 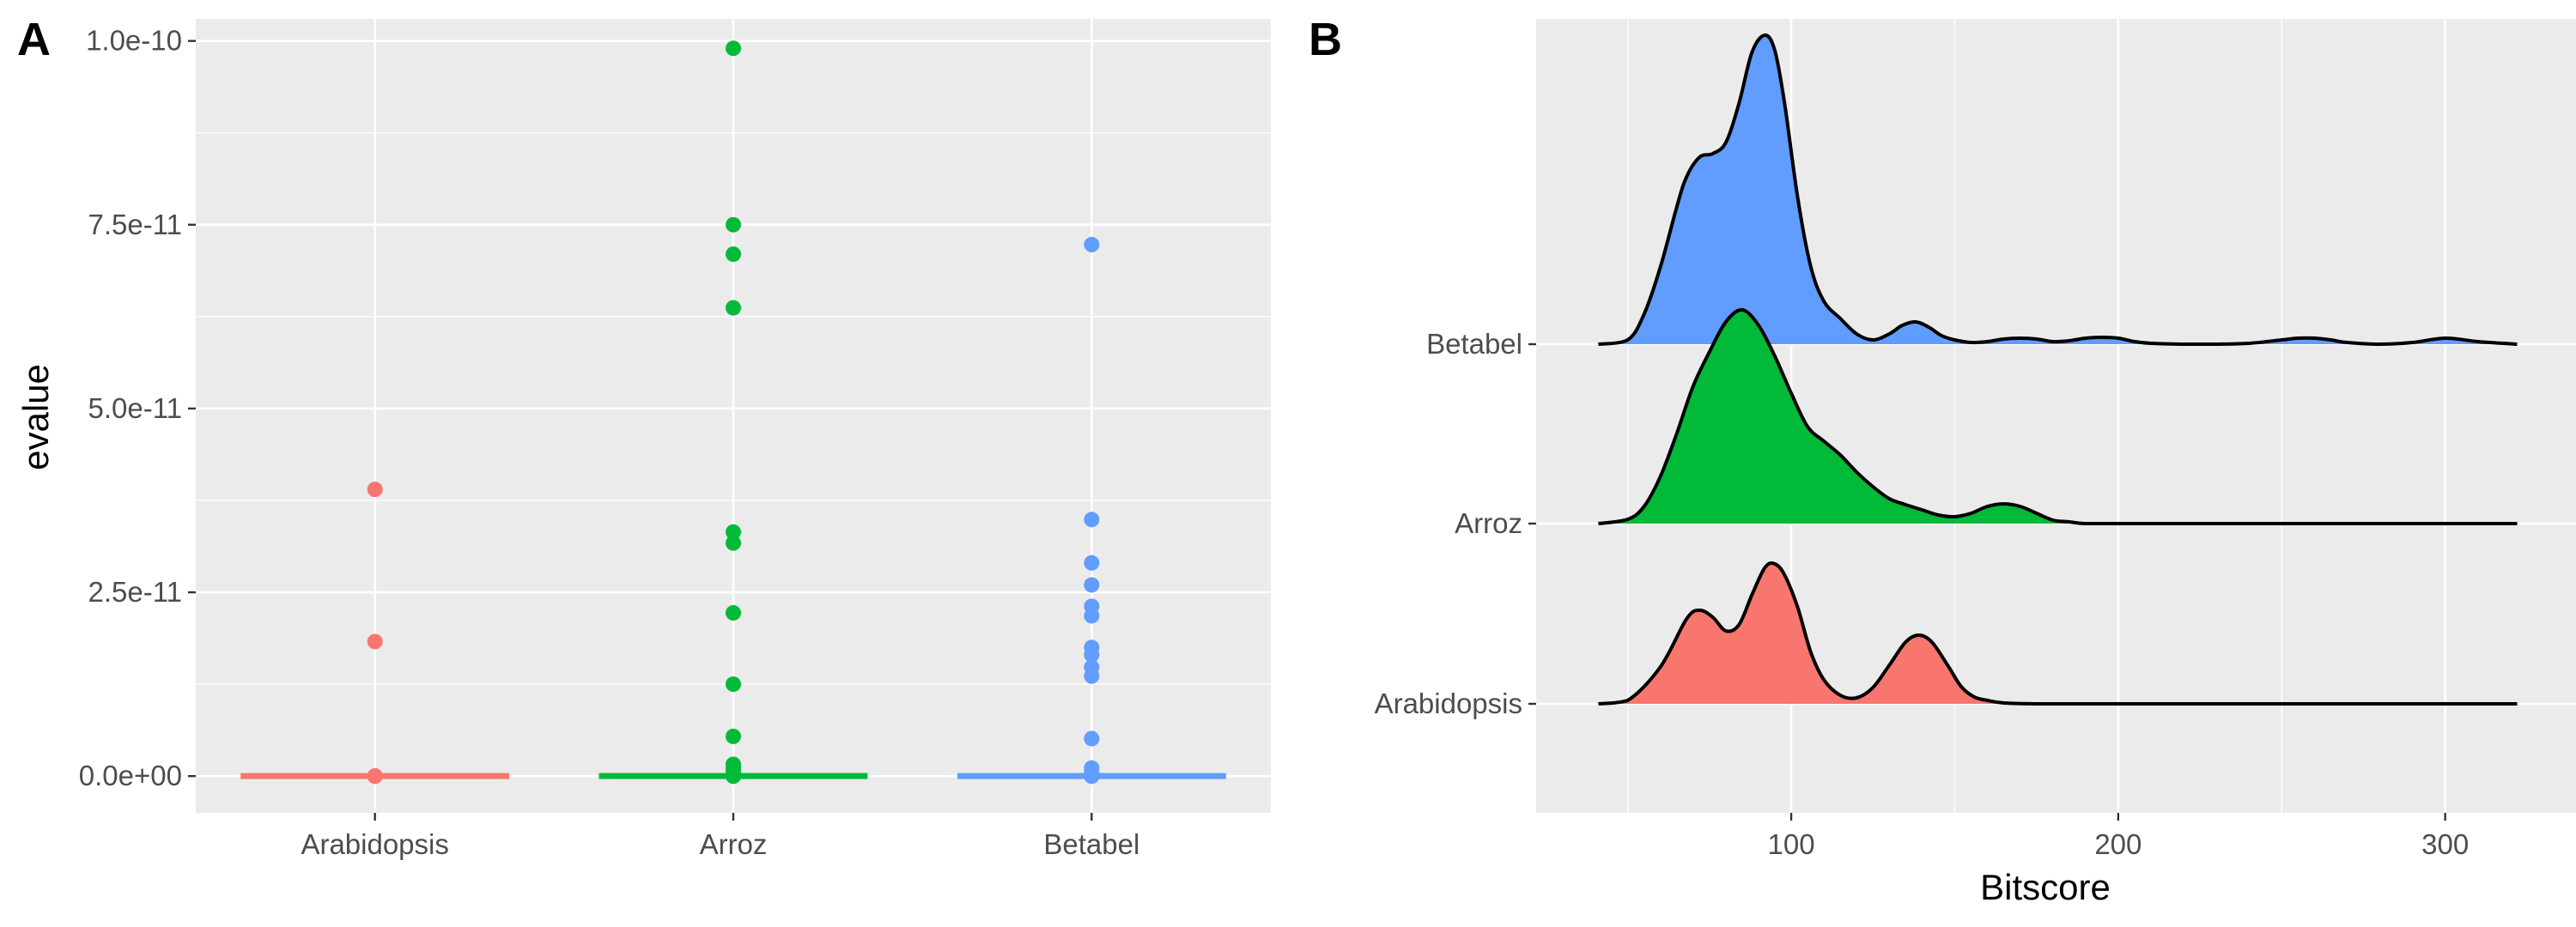 I want to click on panel-b-y-axis: Arabidopsis Arroz Betabel, so click(x=1455, y=523).